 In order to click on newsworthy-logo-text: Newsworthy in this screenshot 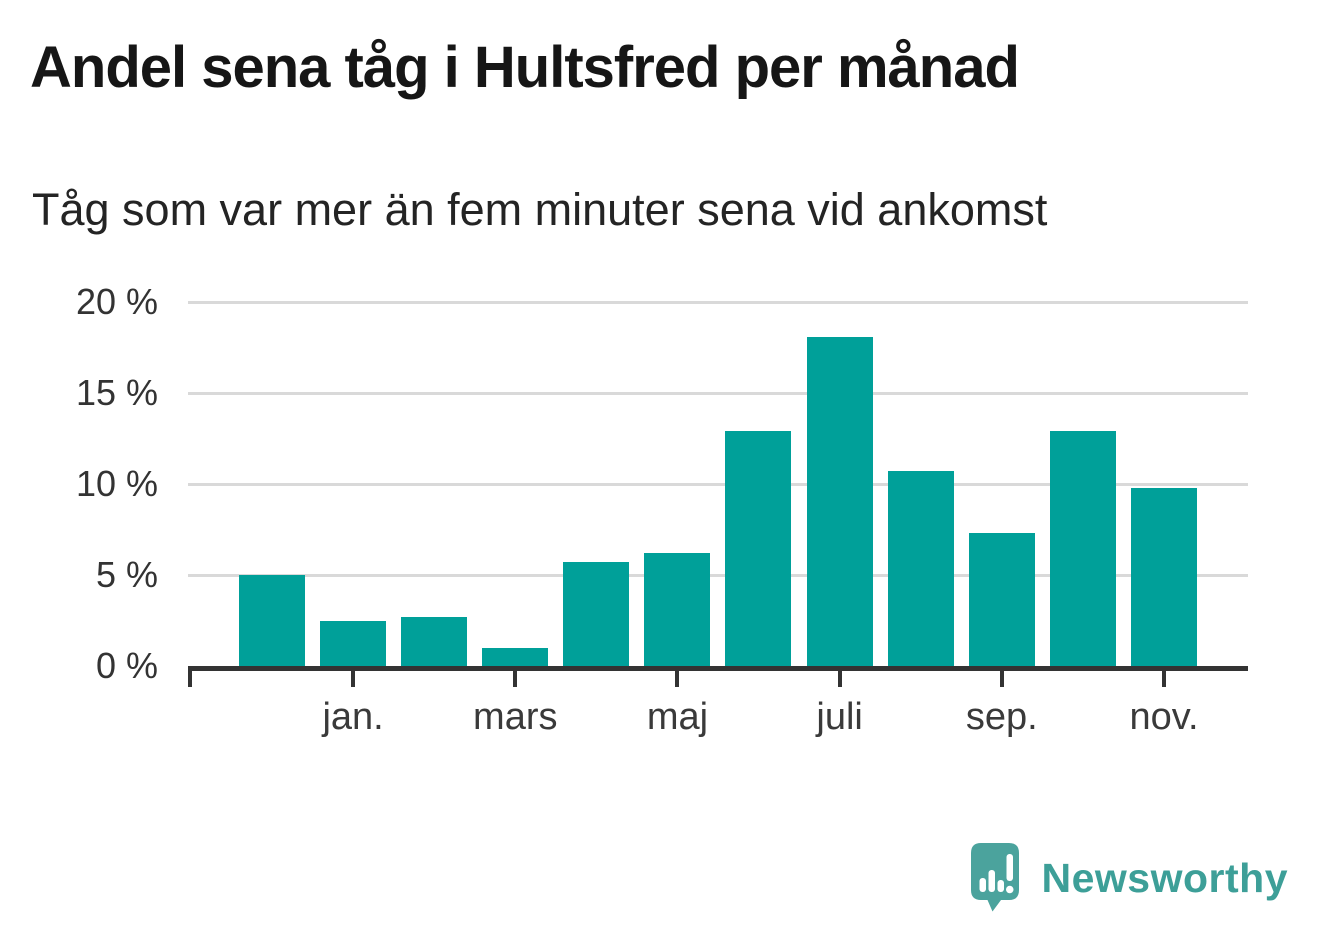, I will do `click(1164, 877)`.